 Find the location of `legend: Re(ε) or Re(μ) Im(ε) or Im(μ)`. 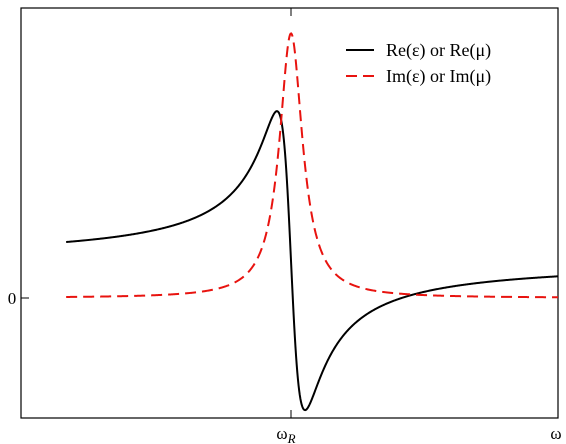

legend: Re(ε) or Re(μ) Im(ε) or Im(μ) is located at coordinates (418, 63).